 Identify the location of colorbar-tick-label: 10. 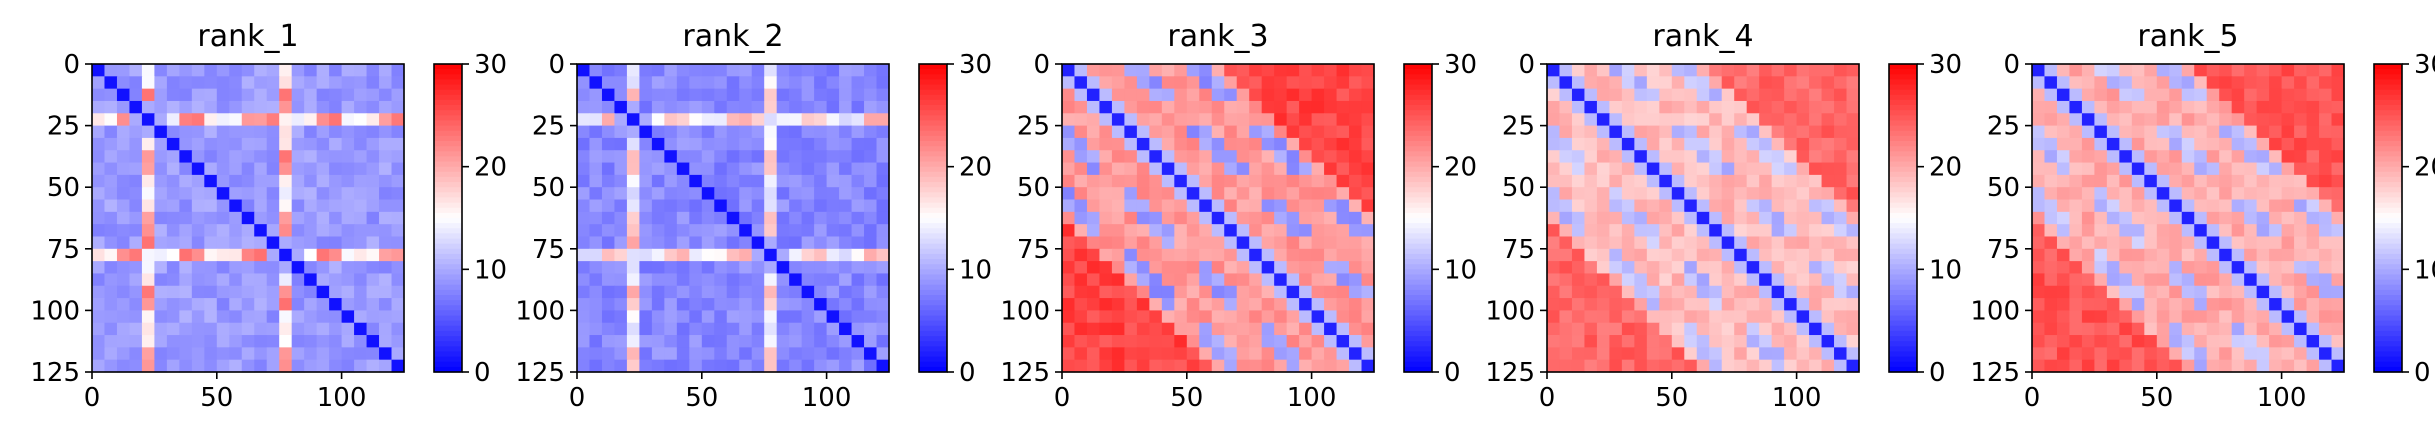
(975, 270).